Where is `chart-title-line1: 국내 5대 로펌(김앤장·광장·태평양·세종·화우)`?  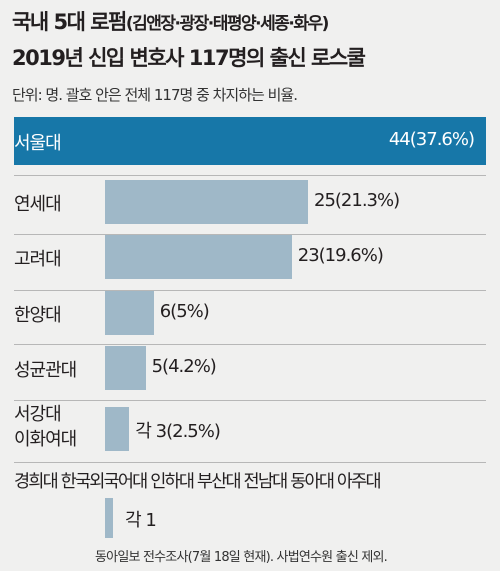 chart-title-line1: 국내 5대 로펌(김앤장·광장·태평양·세종·화우) is located at coordinates (171, 21).